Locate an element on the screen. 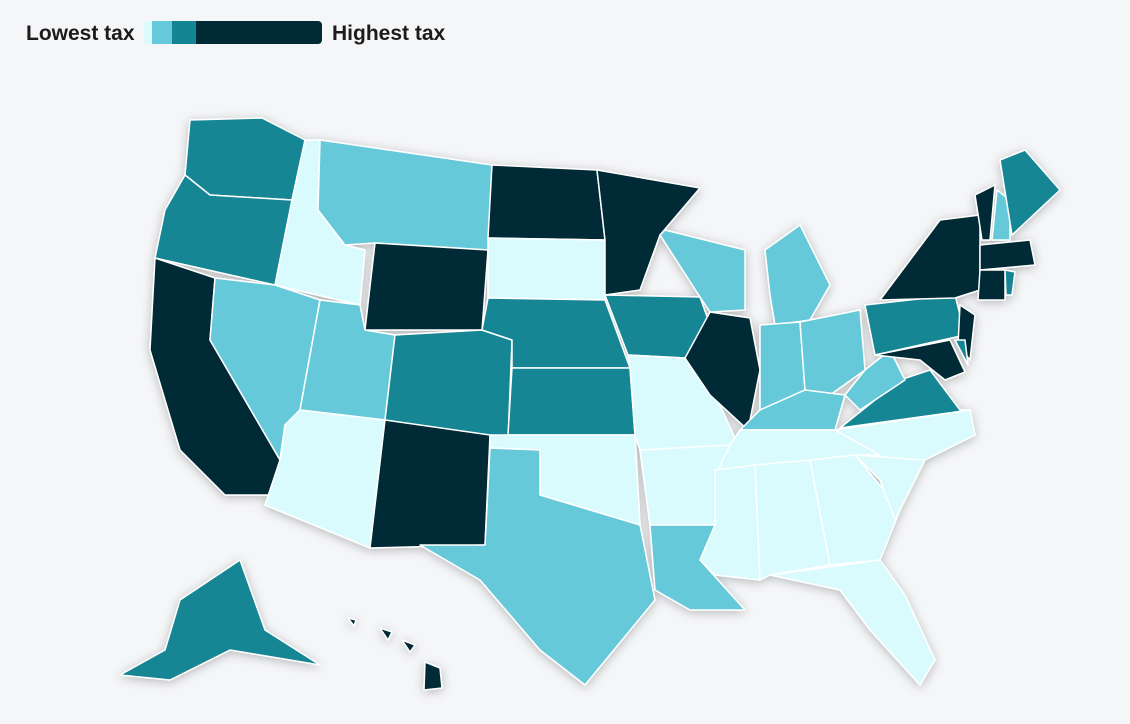 This screenshot has height=724, width=1130. legend-low-label: Lowest tax is located at coordinates (80, 33).